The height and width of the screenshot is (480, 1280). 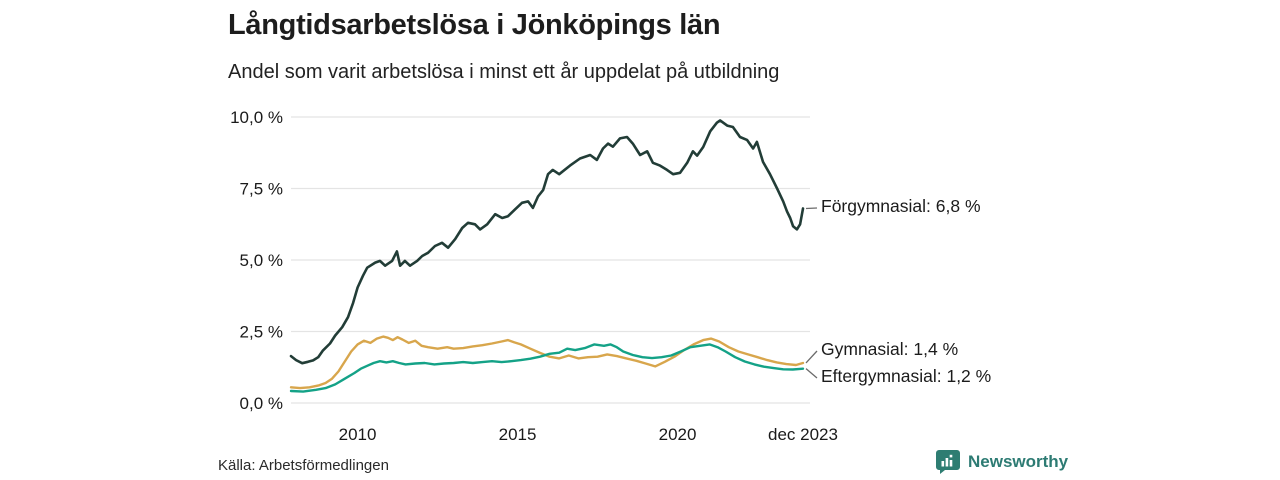 What do you see at coordinates (1018, 461) in the screenshot?
I see `newsworthy-wordmark: Newsworthy` at bounding box center [1018, 461].